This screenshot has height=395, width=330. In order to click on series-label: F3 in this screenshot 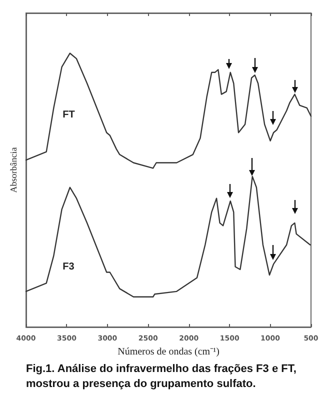, I will do `click(68, 266)`.